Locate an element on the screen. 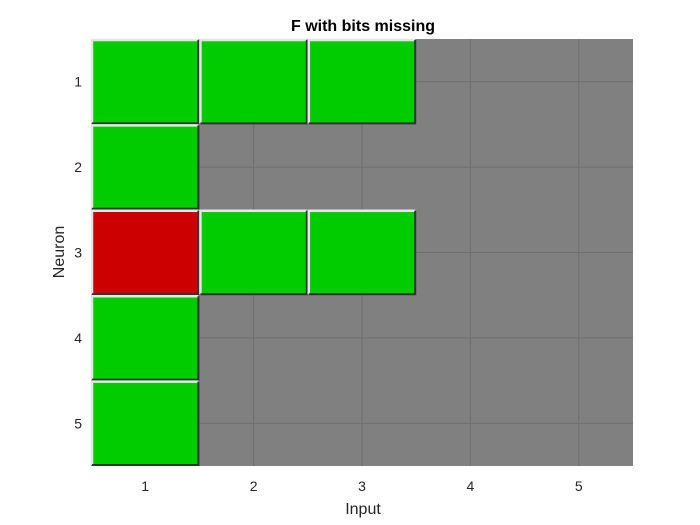 The height and width of the screenshot is (525, 700). y-tick-label: 1 is located at coordinates (78, 82).